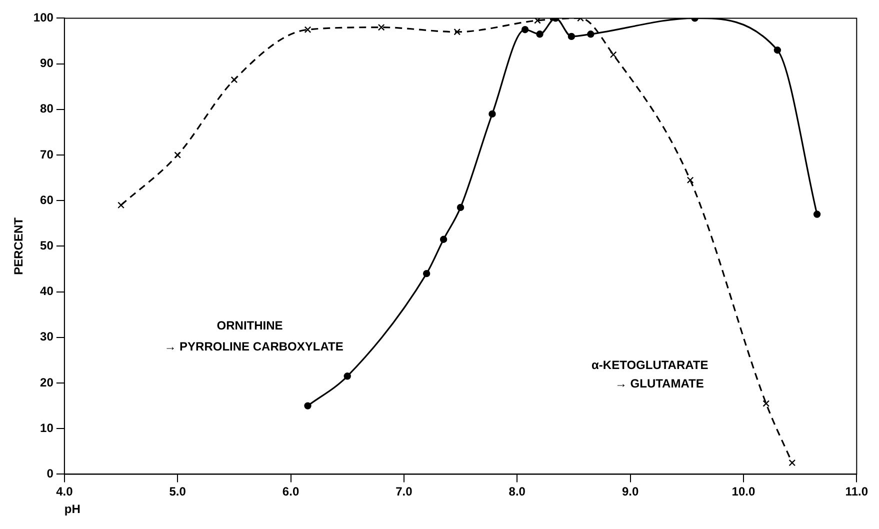  What do you see at coordinates (47, 154) in the screenshot?
I see `y-tick-label: 70` at bounding box center [47, 154].